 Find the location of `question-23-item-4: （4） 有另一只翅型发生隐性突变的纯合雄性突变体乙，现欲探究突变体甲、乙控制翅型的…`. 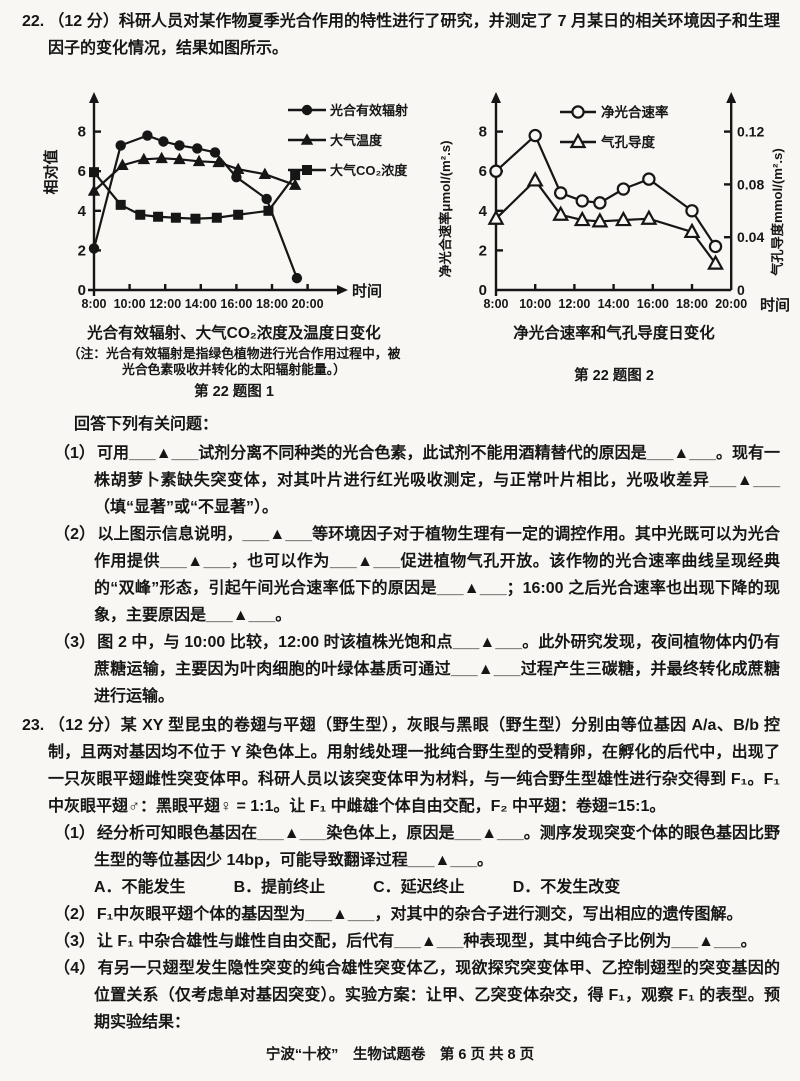

question-23-item-4: （4） 有另一只翅型发生隐性突变的纯合雄性突变体乙，现欲探究突变体甲、乙控制翅型的… is located at coordinates (396, 995).